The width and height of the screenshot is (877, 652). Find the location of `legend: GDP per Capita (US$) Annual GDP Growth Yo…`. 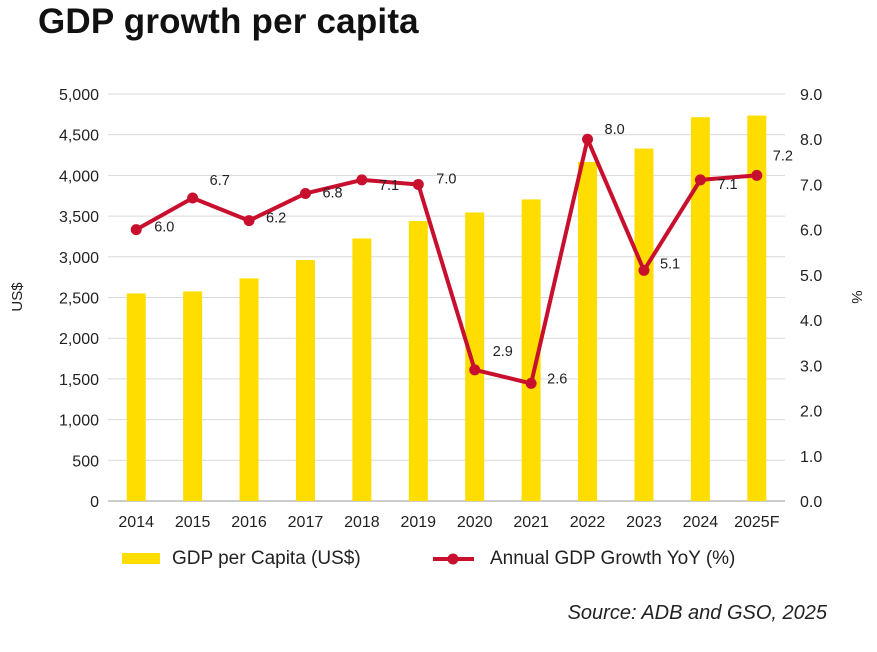

legend: GDP per Capita (US$) Annual GDP Growth Yo… is located at coordinates (428, 558).